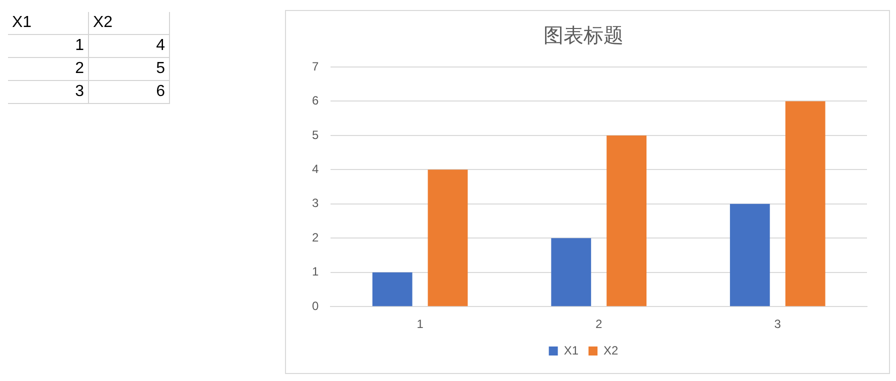 This screenshot has width=896, height=381. What do you see at coordinates (315, 237) in the screenshot?
I see `y-tick-label: 2` at bounding box center [315, 237].